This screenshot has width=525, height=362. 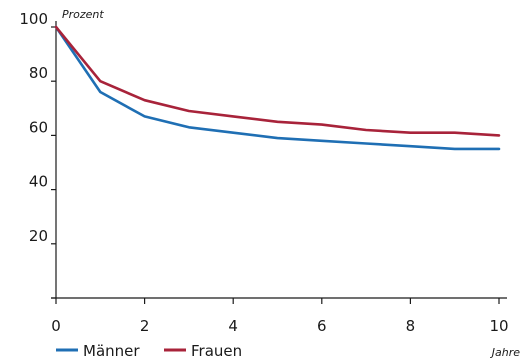 I want to click on y-tick-label-80: 80, so click(x=38, y=73).